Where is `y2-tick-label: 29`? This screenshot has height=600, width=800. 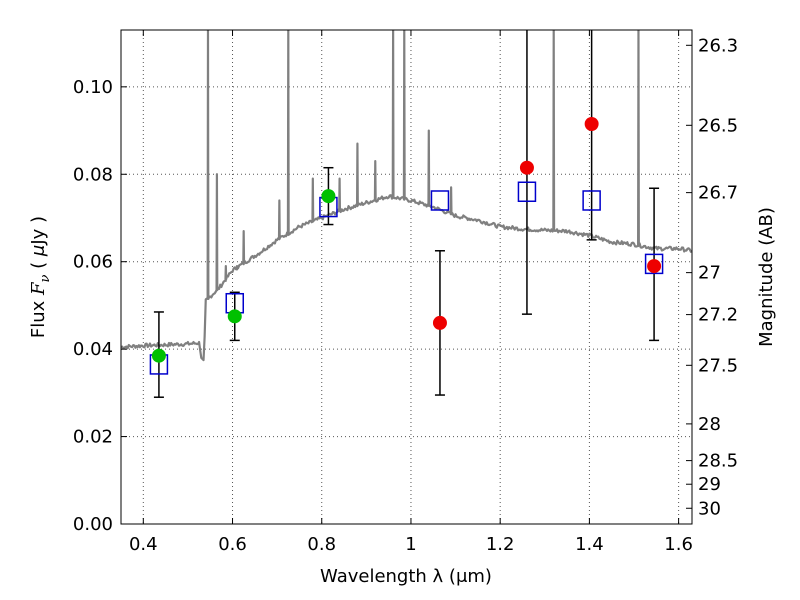
y2-tick-label: 29 is located at coordinates (709, 484).